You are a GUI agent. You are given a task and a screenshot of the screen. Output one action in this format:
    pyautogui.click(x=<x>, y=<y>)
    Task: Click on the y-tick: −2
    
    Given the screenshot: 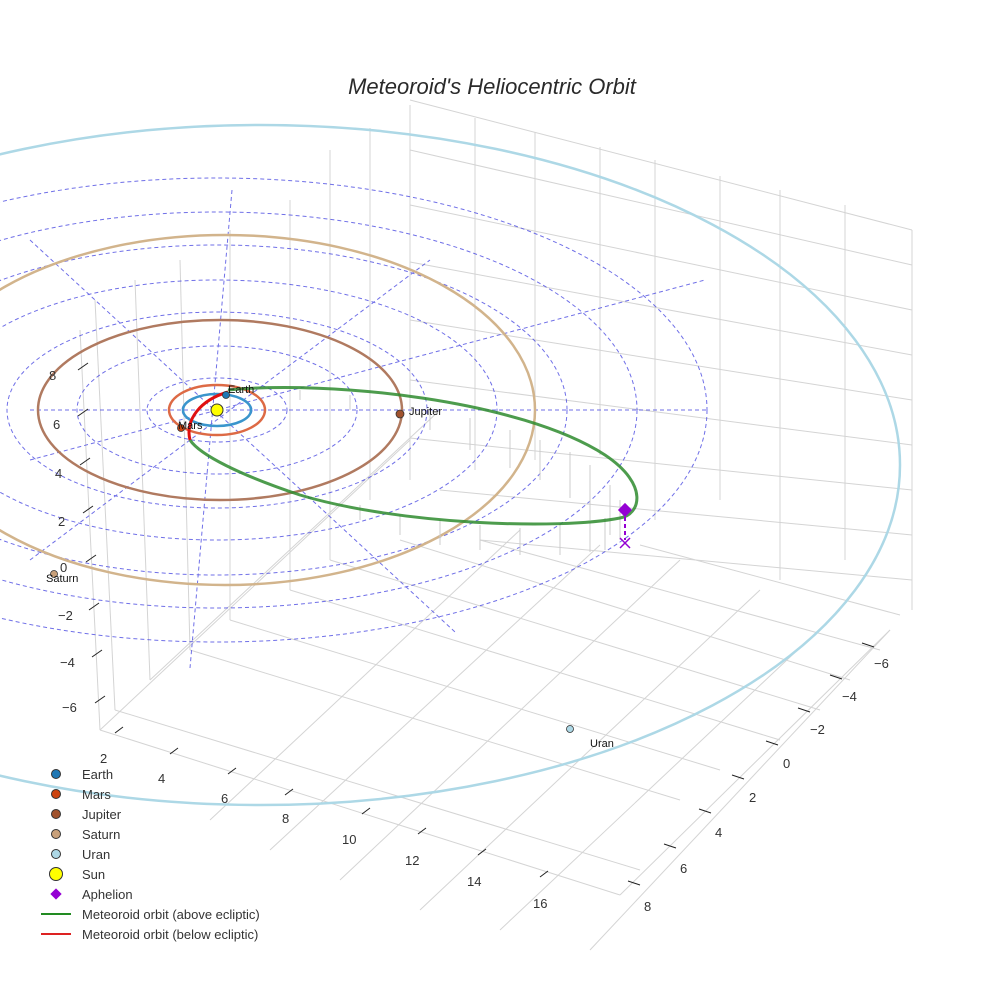 What is the action you would take?
    pyautogui.click(x=817, y=729)
    